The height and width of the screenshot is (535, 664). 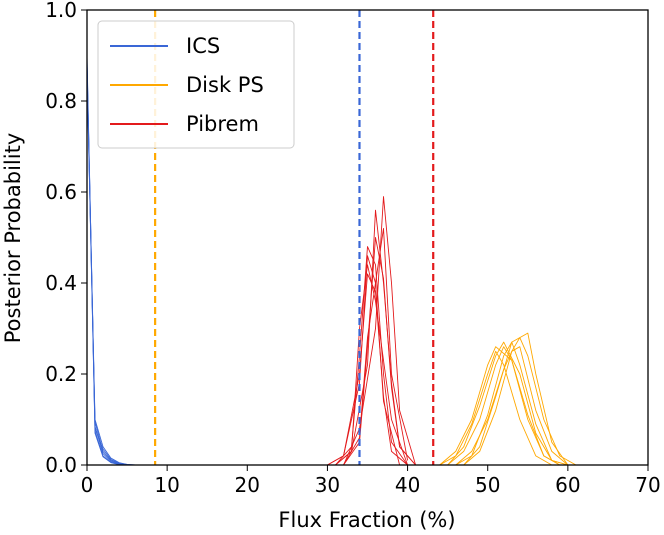 I want to click on y-tick-label: 1.0, so click(x=61, y=11).